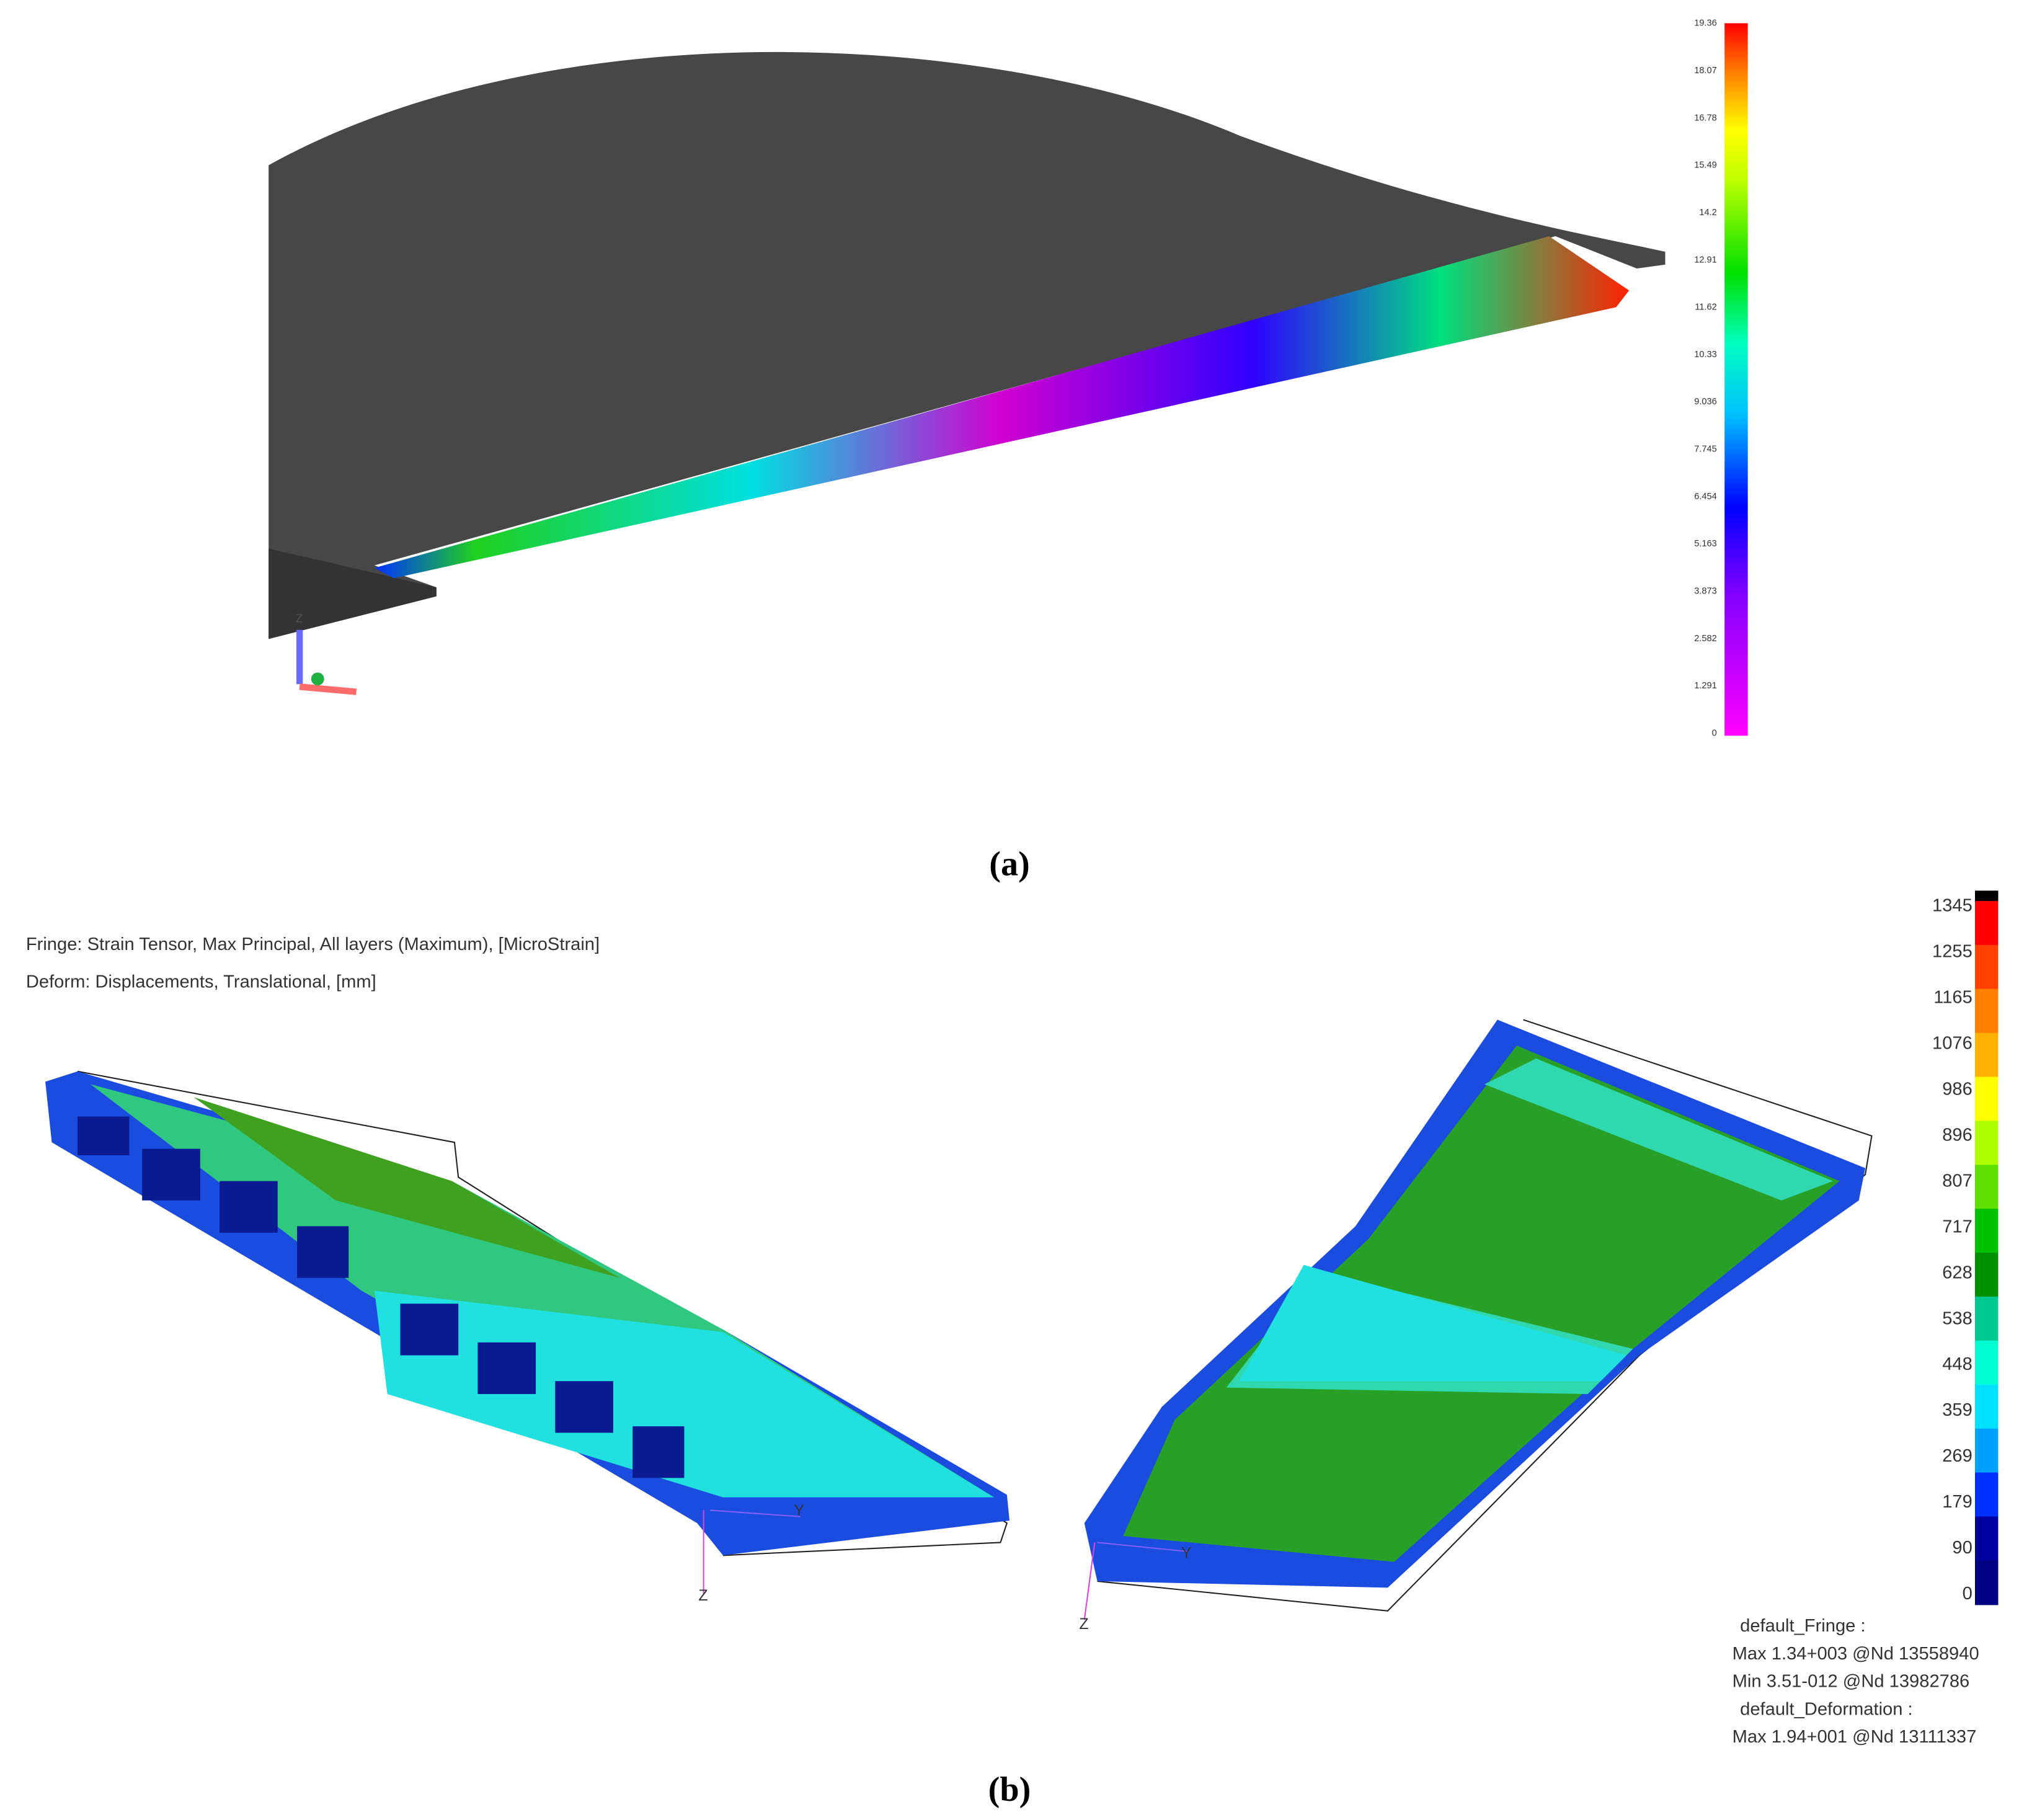 The image size is (2019, 1820). Describe the element at coordinates (1705, 24) in the screenshot. I see `legend-label: 19.36` at that location.